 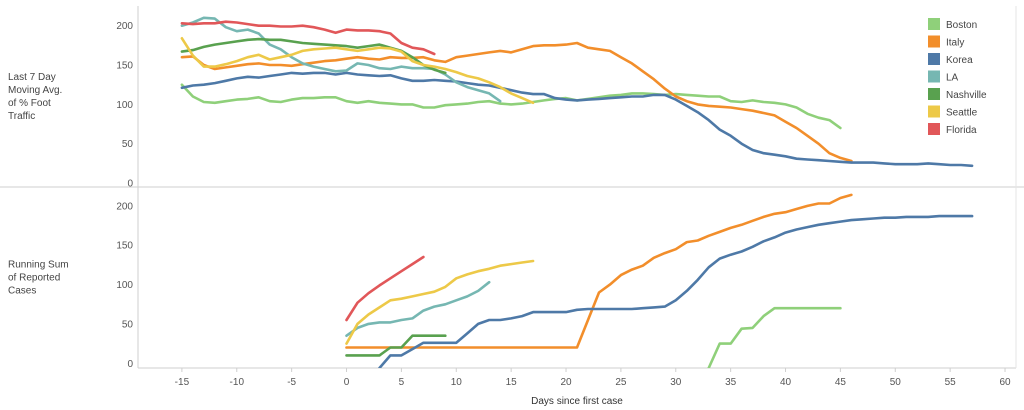 What do you see at coordinates (951, 382) in the screenshot?
I see `x-tick-label: 55` at bounding box center [951, 382].